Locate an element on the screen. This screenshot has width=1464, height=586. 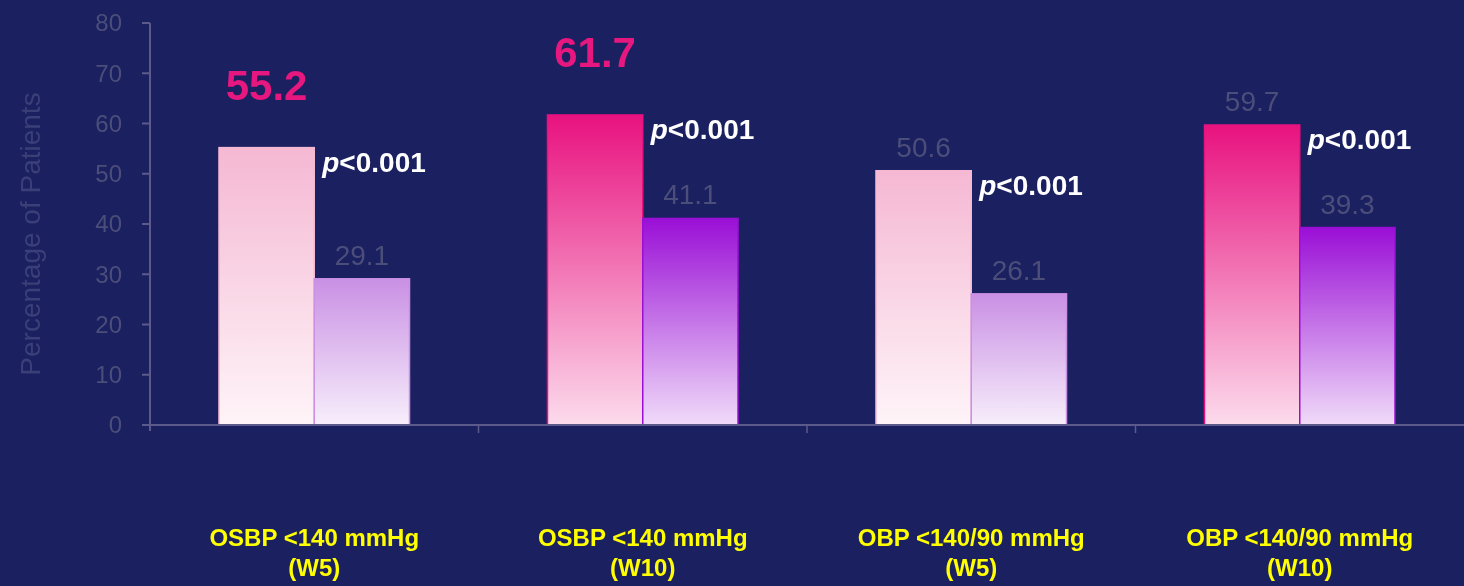
x-tick-label: OBP <140/90 mmHg (W10) is located at coordinates (1300, 552).